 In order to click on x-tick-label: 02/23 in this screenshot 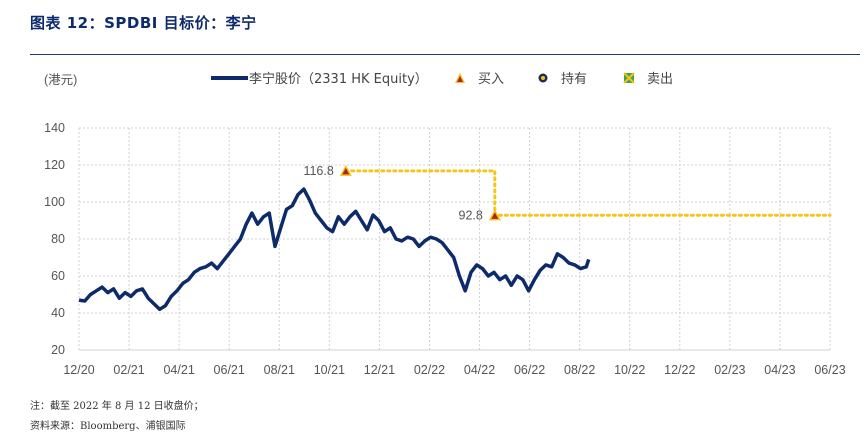, I will do `click(729, 370)`.